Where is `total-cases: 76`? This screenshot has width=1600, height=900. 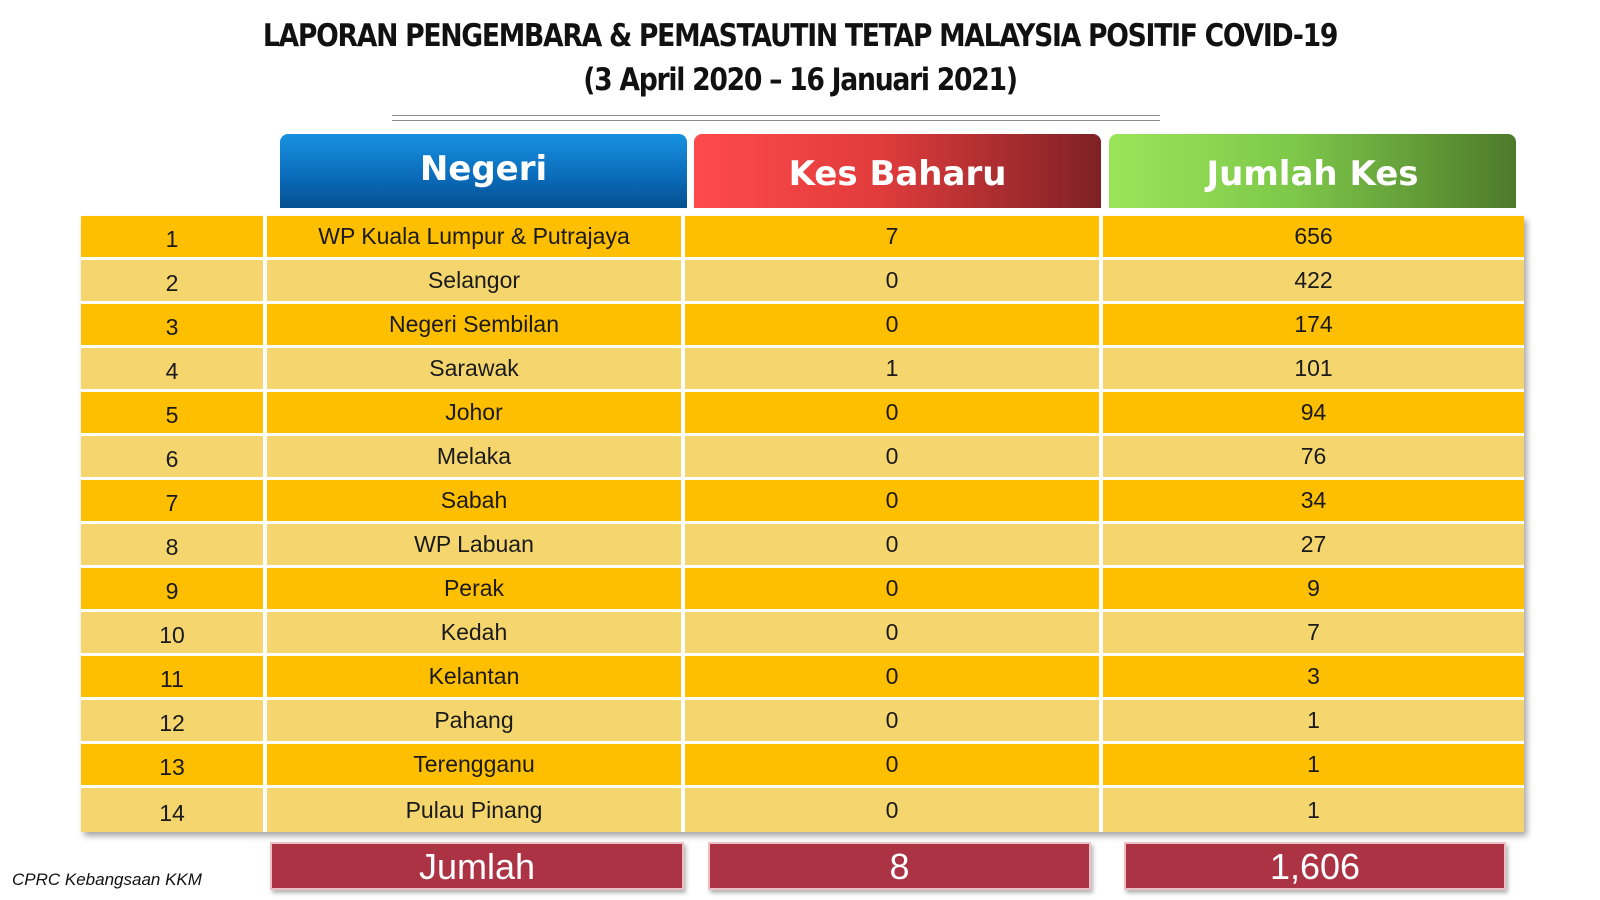
total-cases: 76 is located at coordinates (1313, 456).